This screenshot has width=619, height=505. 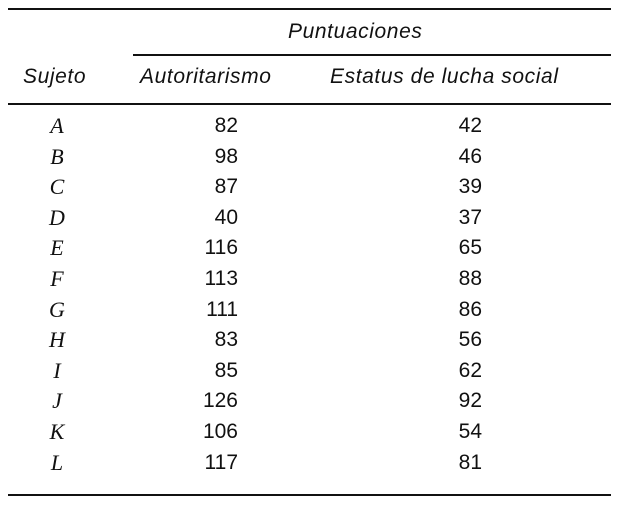 I want to click on column-header-estatus: Estatus de lucha social, so click(x=444, y=76).